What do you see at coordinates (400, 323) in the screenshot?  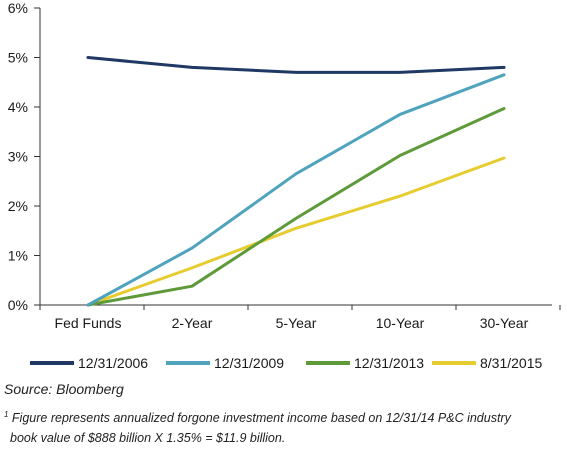 I see `x-tick-label: 10-Year` at bounding box center [400, 323].